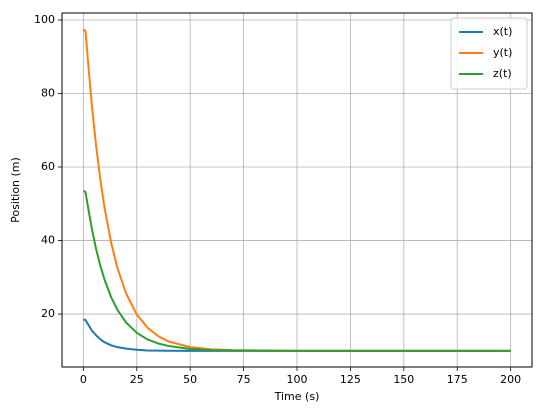  I want to click on x-tick-label: 50, so click(190, 379).